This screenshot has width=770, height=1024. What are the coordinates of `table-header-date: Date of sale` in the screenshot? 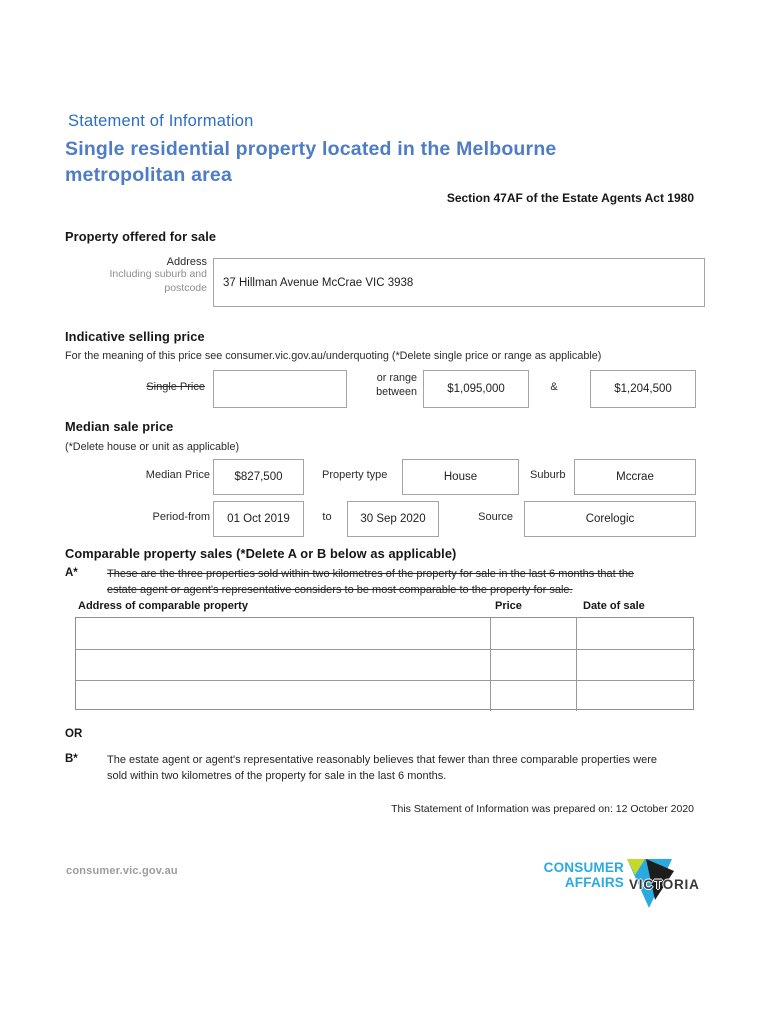 It's located at (614, 606).